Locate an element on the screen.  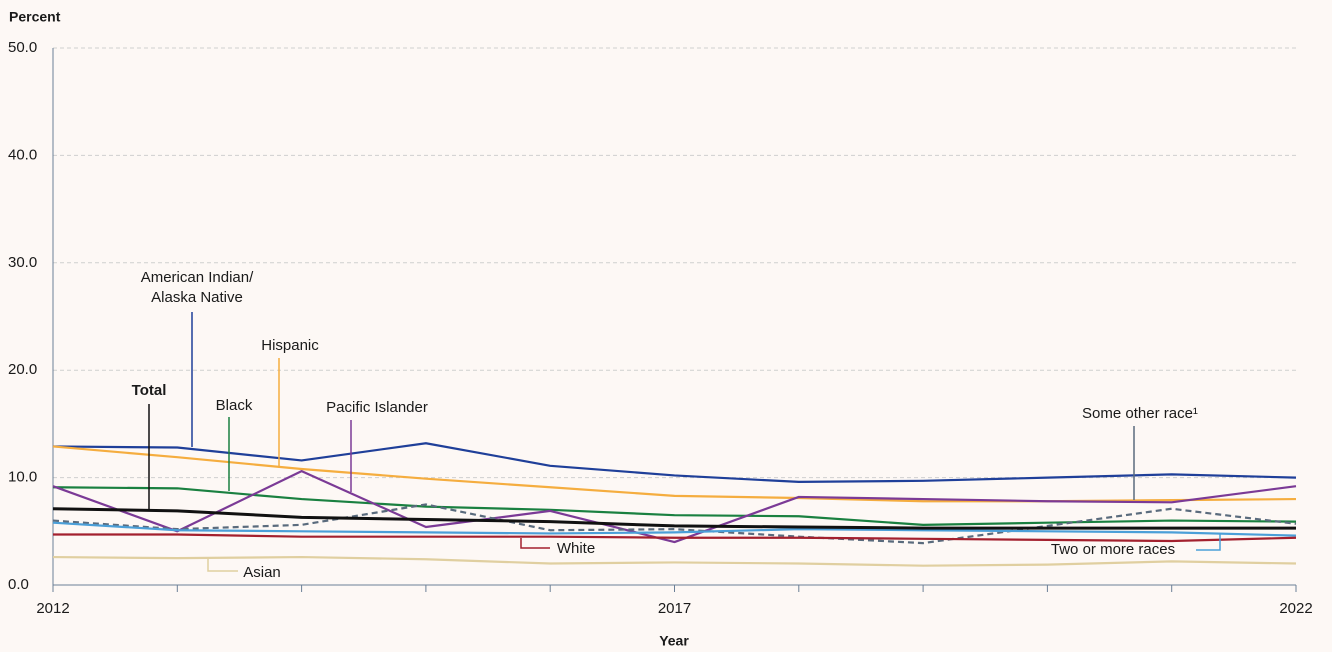
x-tick-label: 2017 is located at coordinates (674, 608).